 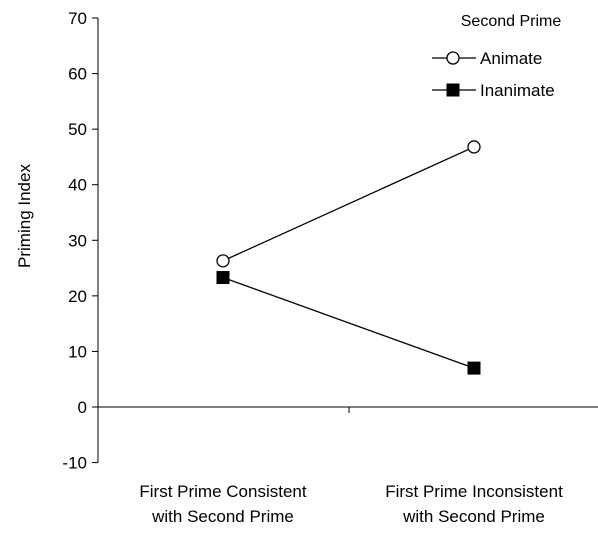 I want to click on legend-item-inanimate: Inanimate, so click(x=493, y=90).